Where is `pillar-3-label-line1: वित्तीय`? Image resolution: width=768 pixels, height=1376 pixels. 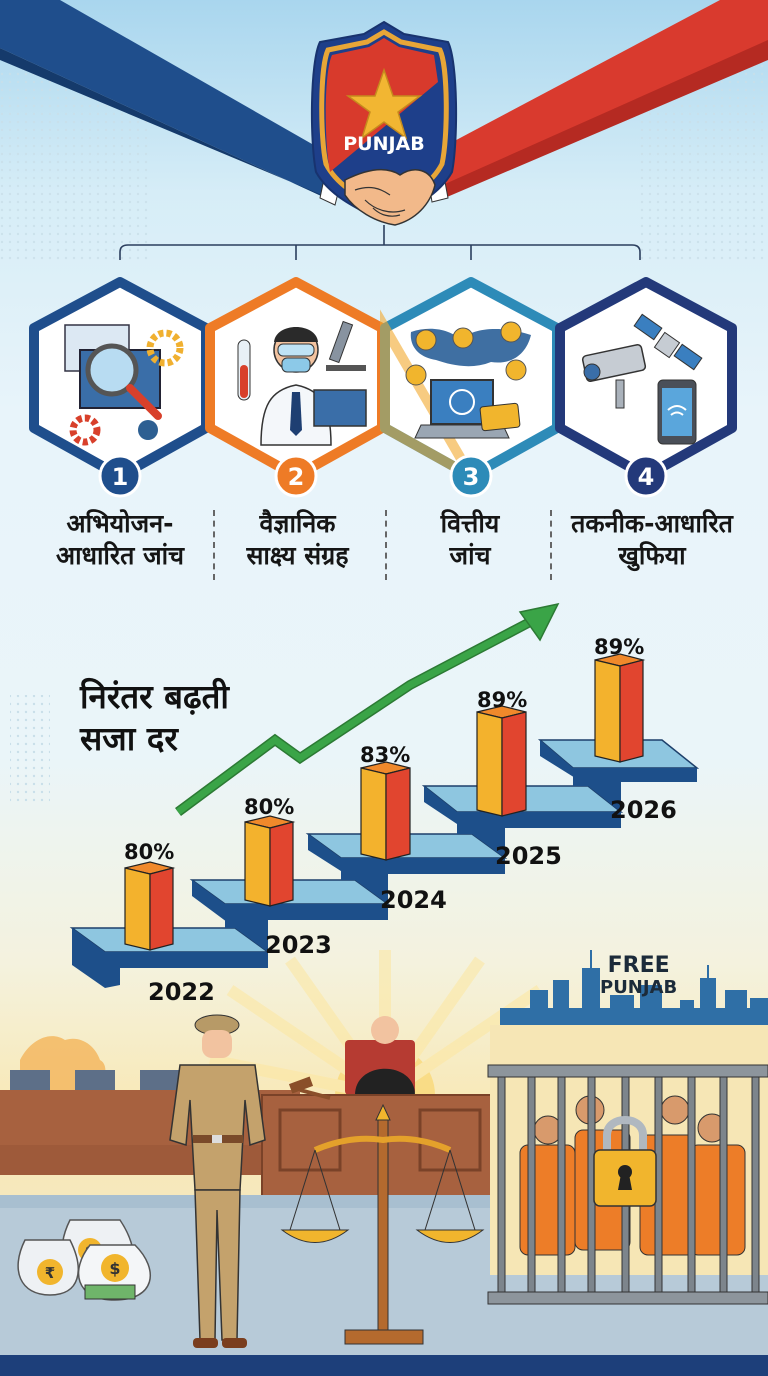 pillar-3-label-line1: वित्तीय is located at coordinates (470, 523).